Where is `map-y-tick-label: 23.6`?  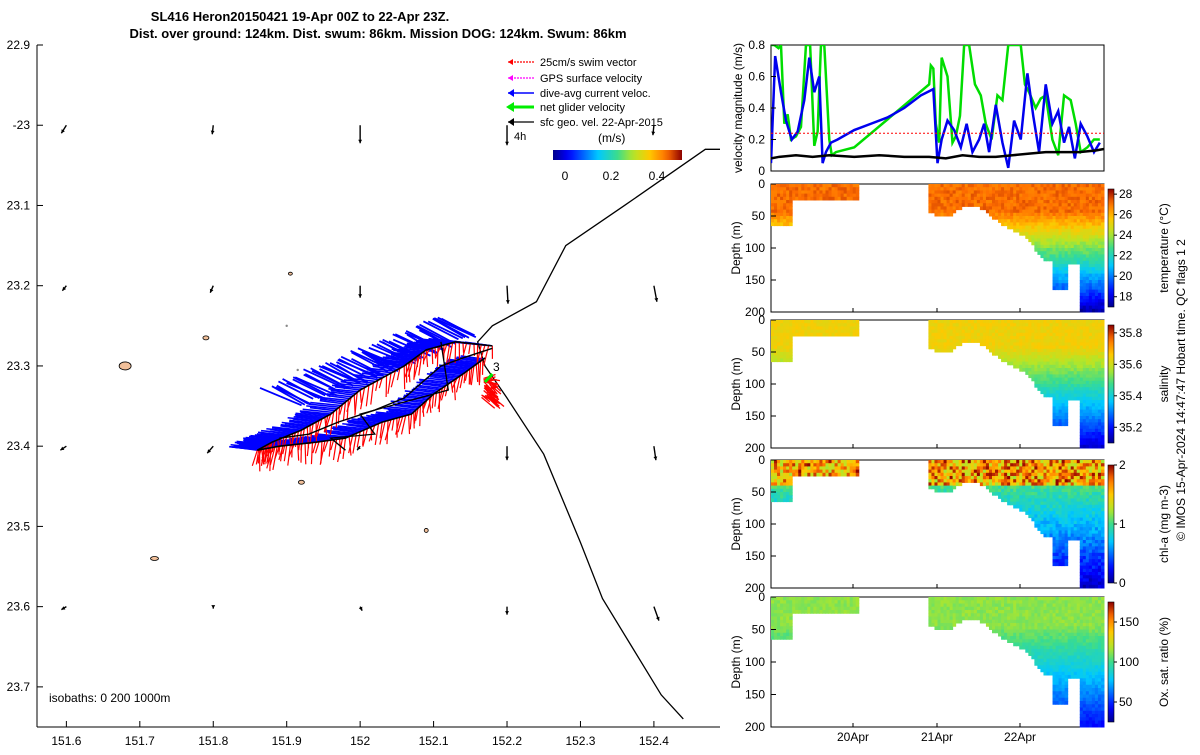 map-y-tick-label: 23.6 is located at coordinates (19, 607).